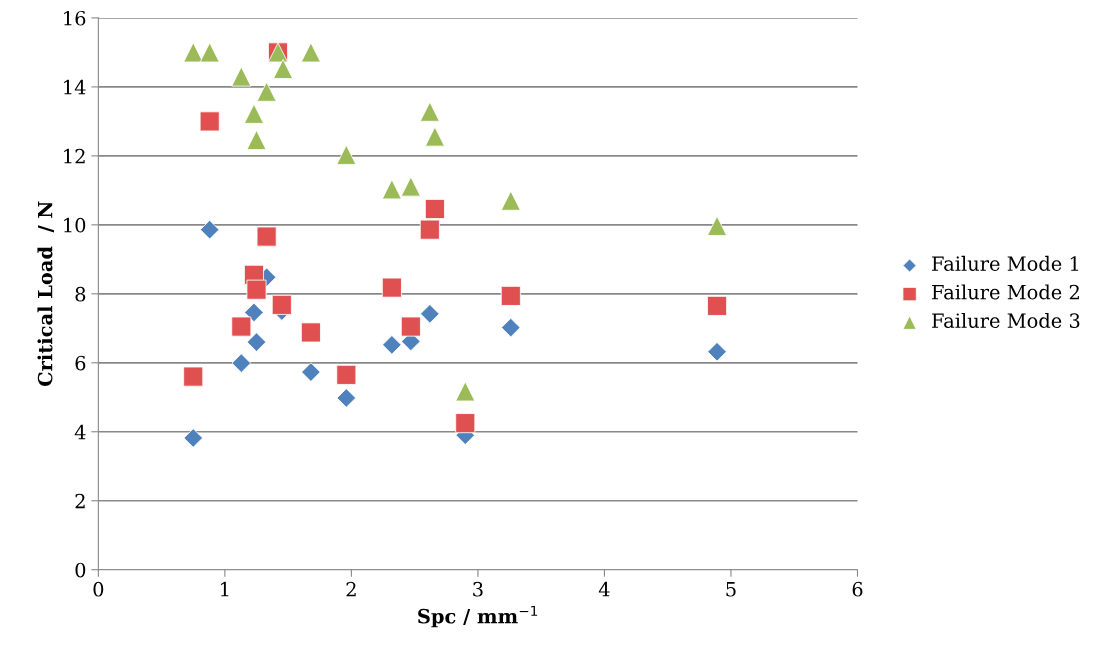 The height and width of the screenshot is (664, 1105). What do you see at coordinates (80, 294) in the screenshot?
I see `y-tick-label: 8` at bounding box center [80, 294].